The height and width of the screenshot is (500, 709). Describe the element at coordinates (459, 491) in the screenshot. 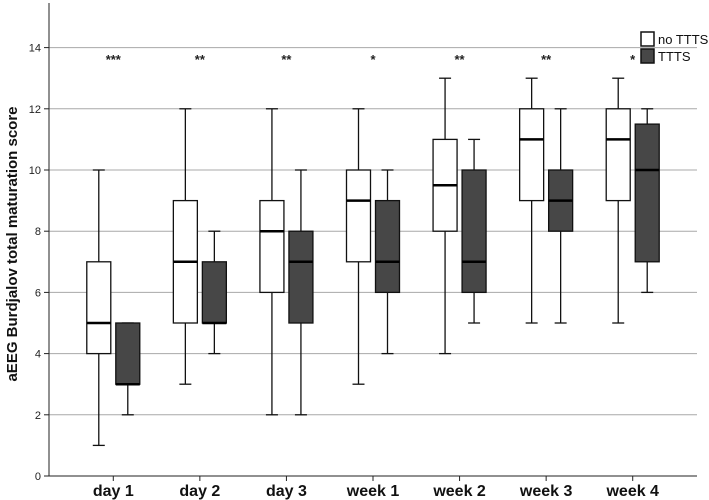

I see `category-label: week 2` at that location.